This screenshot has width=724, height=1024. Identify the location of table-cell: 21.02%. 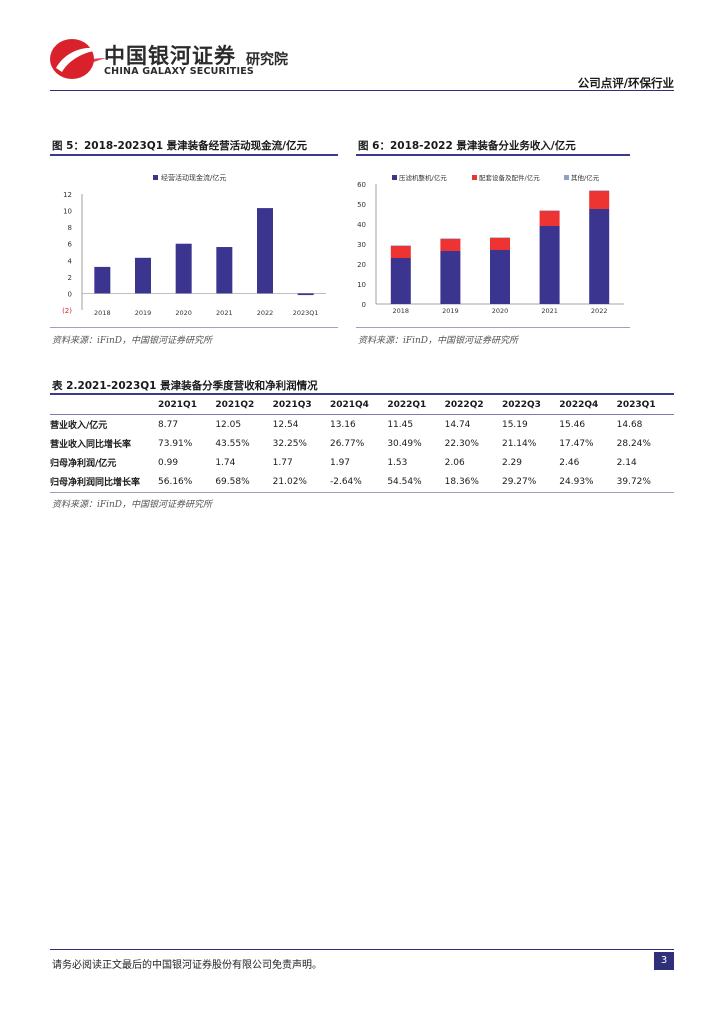
(289, 481).